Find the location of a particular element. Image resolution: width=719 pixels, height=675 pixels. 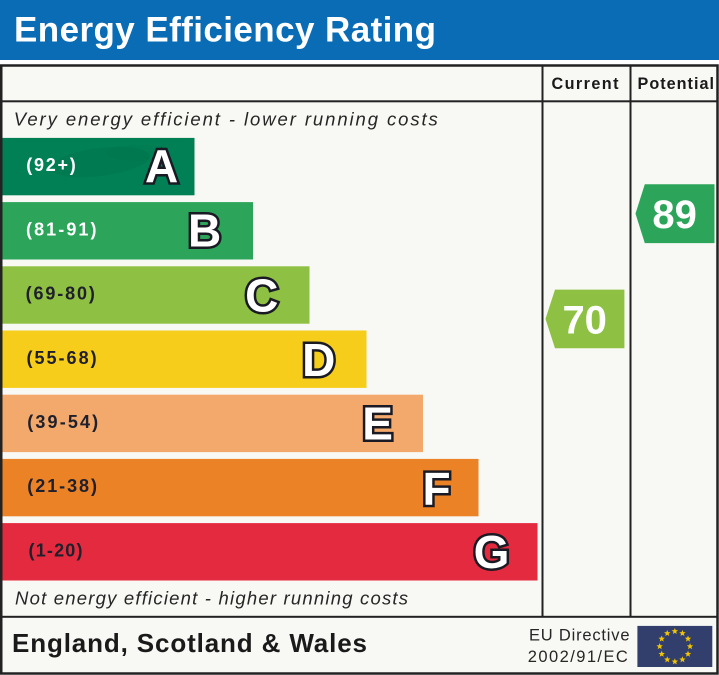

svg-text: EU Directive is located at coordinates (579, 635).